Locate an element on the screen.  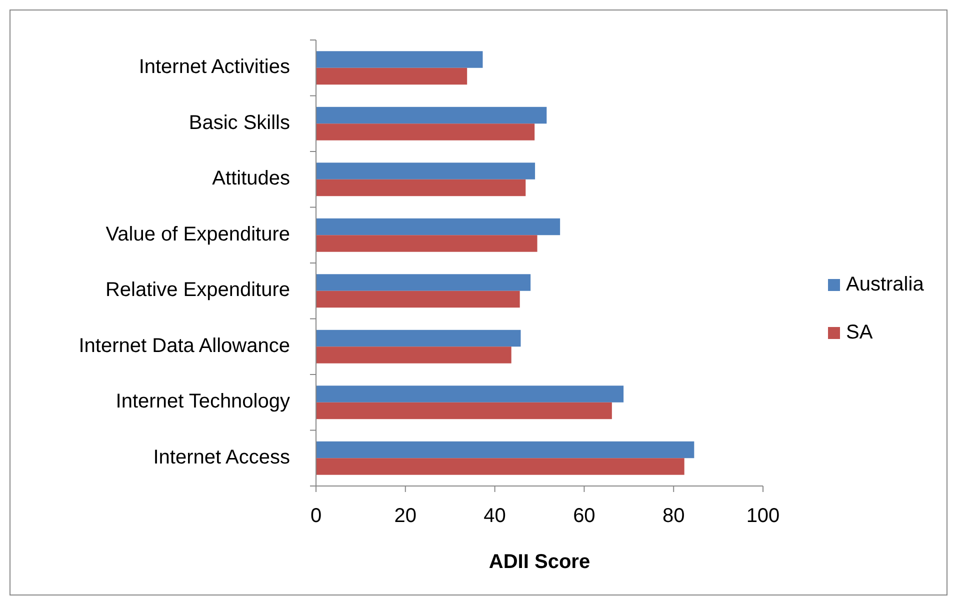
y-tick-label: Basic Skills is located at coordinates (239, 123).